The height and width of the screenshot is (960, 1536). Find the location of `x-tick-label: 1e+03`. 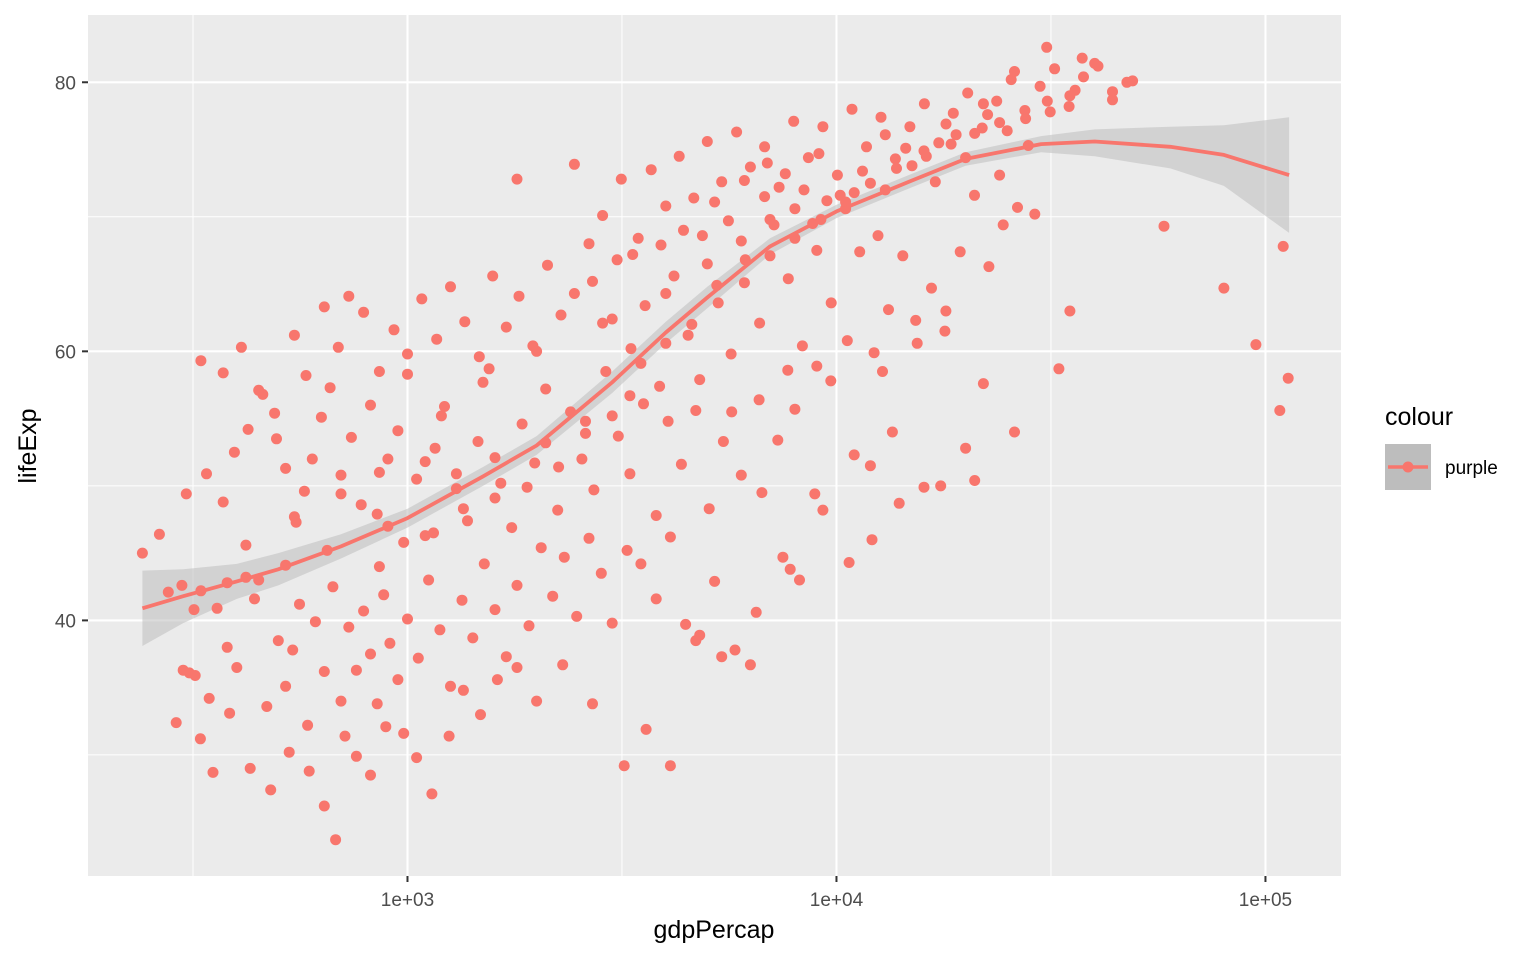

x-tick-label: 1e+03 is located at coordinates (407, 900).